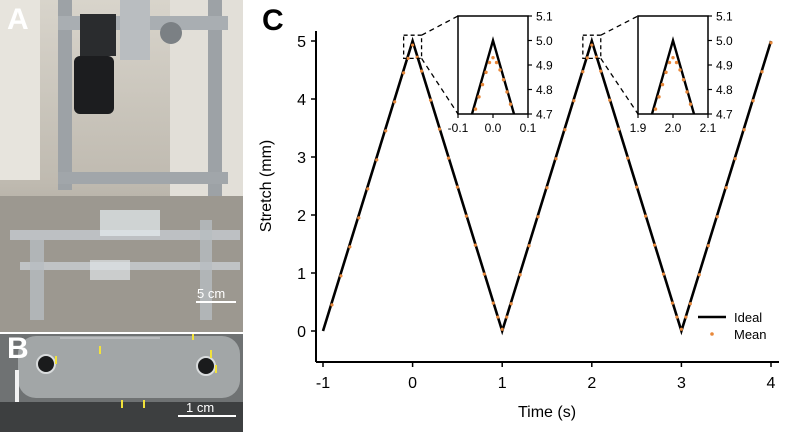 The height and width of the screenshot is (437, 787). I want to click on panel-letter-a: A, so click(18, 19).